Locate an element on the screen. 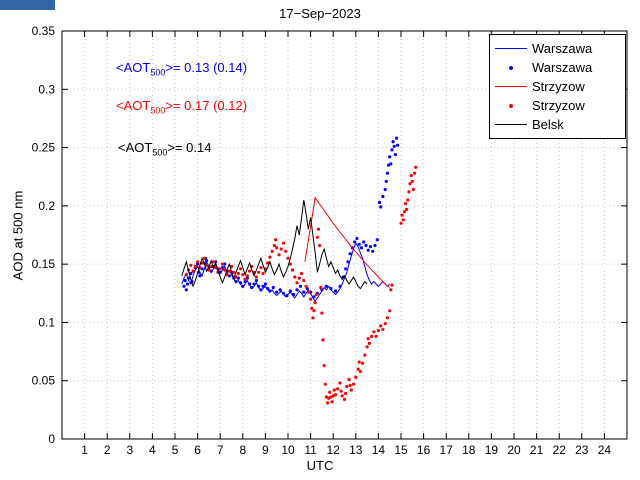 Image resolution: width=640 pixels, height=480 pixels. x-tick-label: 16 is located at coordinates (424, 450).